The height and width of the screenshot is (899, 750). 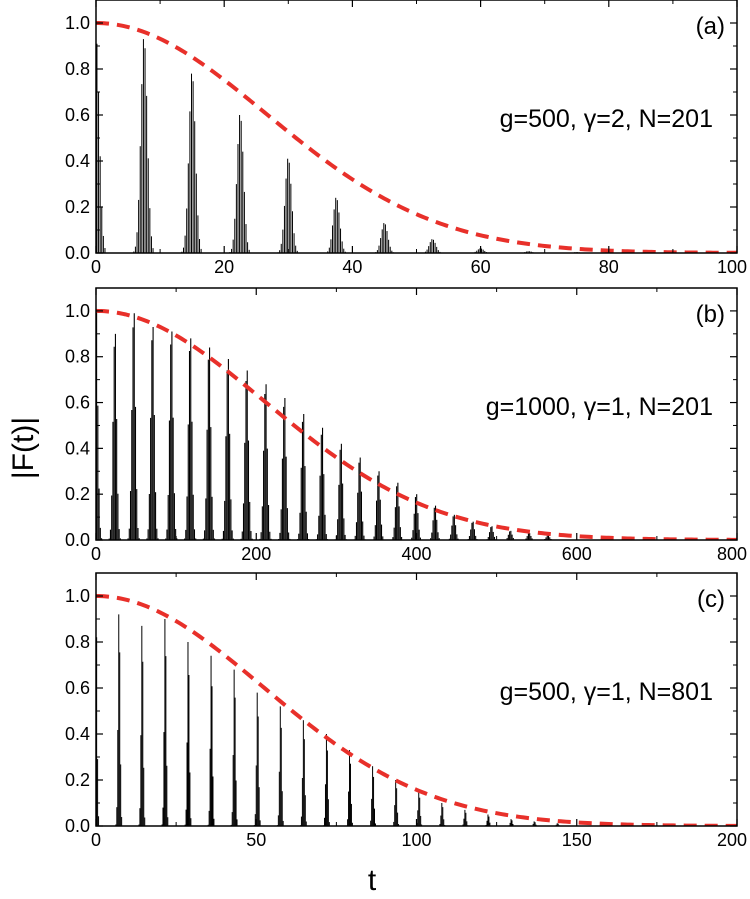 What do you see at coordinates (372, 880) in the screenshot?
I see `x-axis-title: t` at bounding box center [372, 880].